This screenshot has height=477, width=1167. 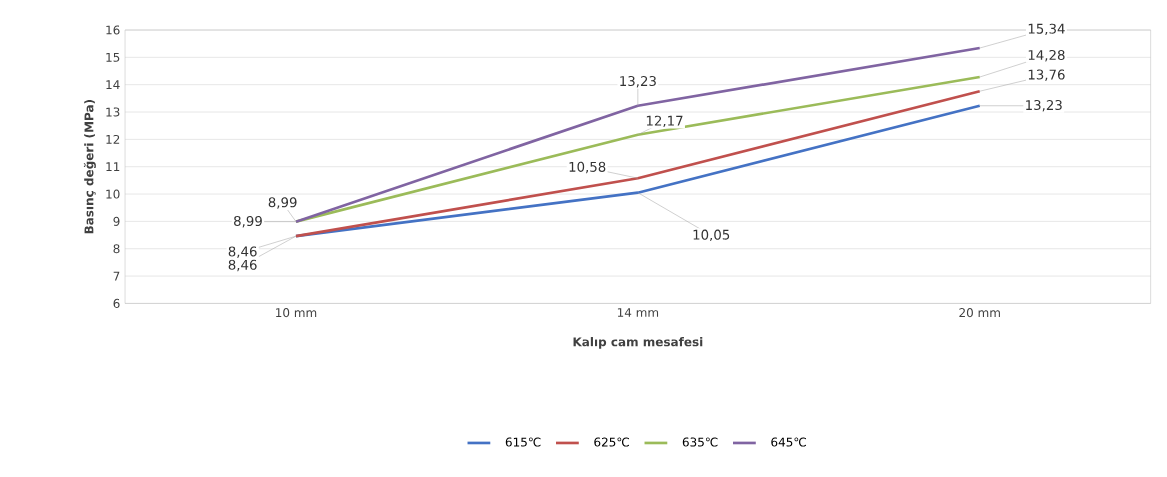 I want to click on legend-label: 615℃, so click(x=523, y=442).